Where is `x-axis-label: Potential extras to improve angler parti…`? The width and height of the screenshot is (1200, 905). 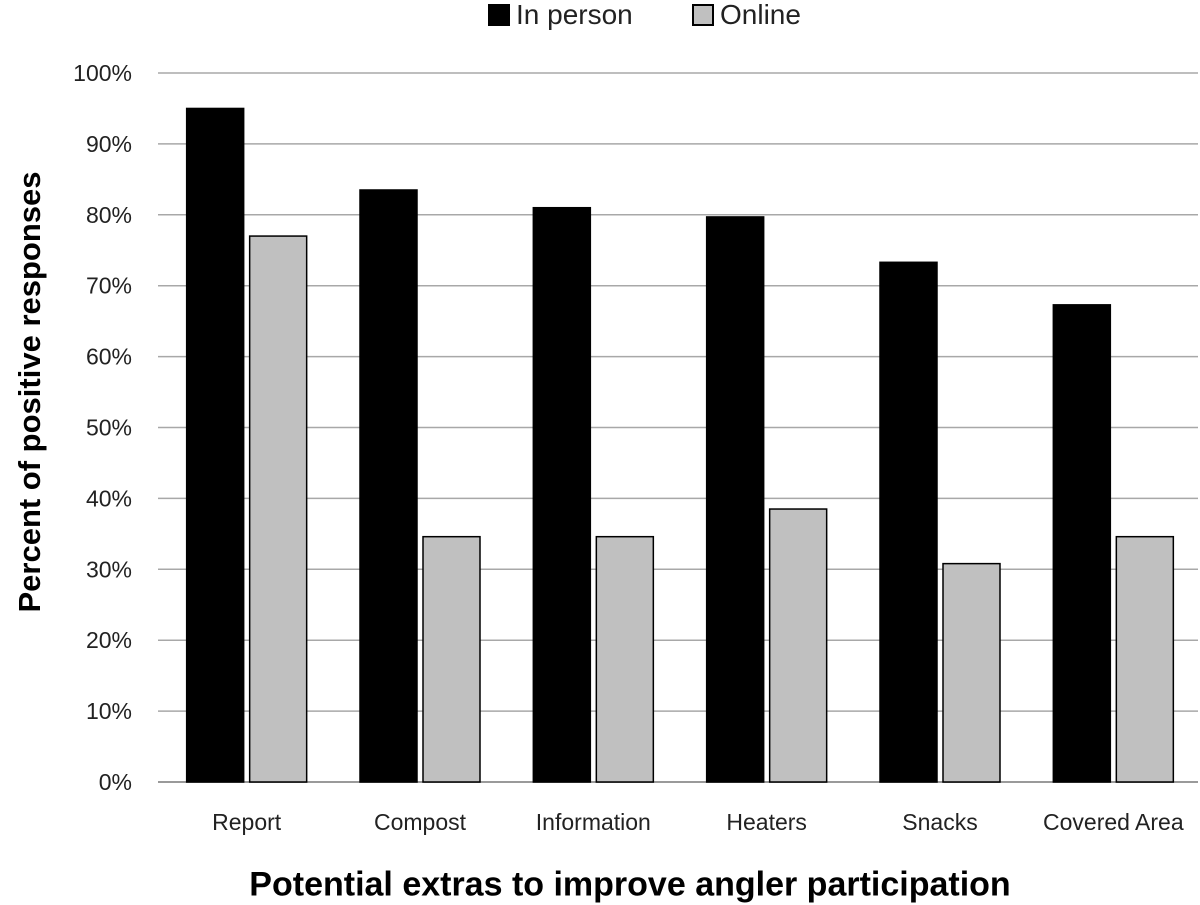
x-axis-label: Potential extras to improve angler parti… is located at coordinates (630, 884).